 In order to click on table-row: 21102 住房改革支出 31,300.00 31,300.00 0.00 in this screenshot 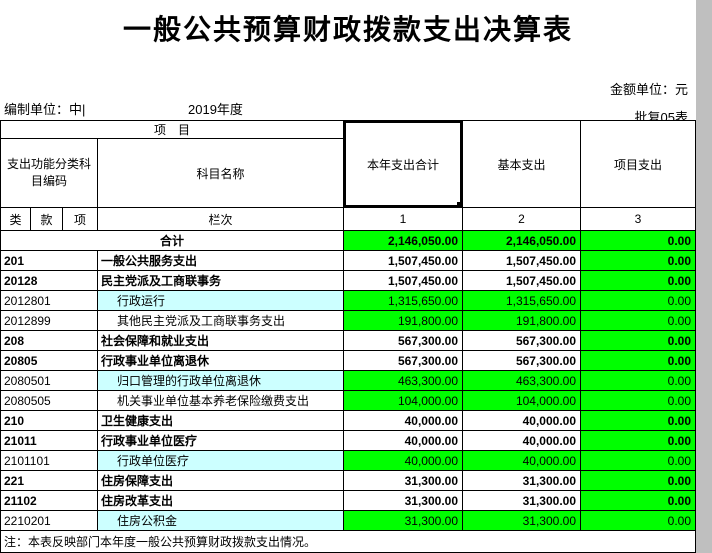, I will do `click(348, 500)`.